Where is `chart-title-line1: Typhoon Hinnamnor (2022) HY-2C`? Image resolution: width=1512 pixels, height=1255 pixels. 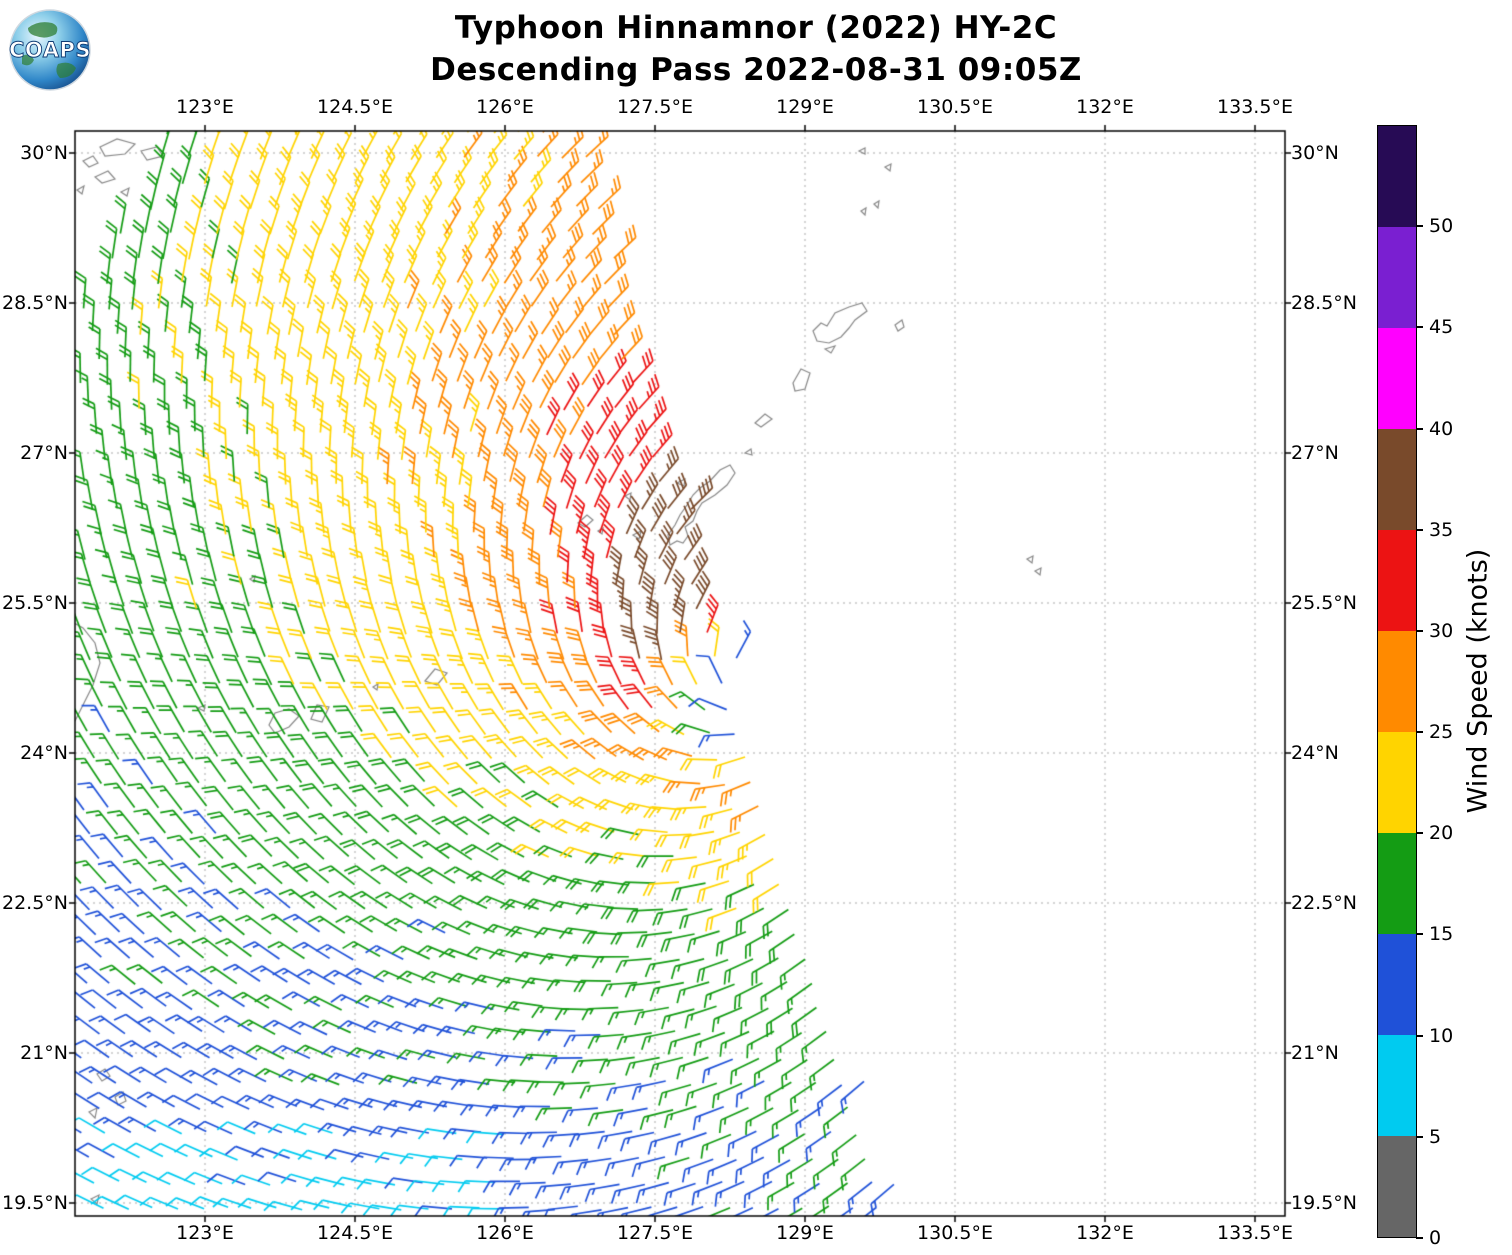
chart-title-line1: Typhoon Hinnamnor (2022) HY-2C is located at coordinates (756, 28).